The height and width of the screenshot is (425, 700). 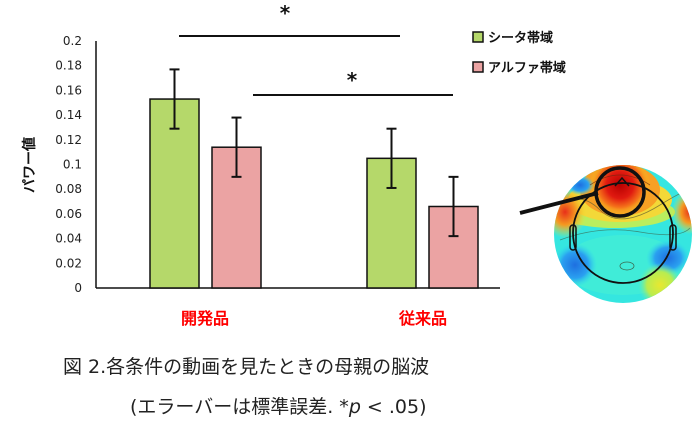 What do you see at coordinates (314, 318) in the screenshot?
I see `category-labels: 開発品 従来品` at bounding box center [314, 318].